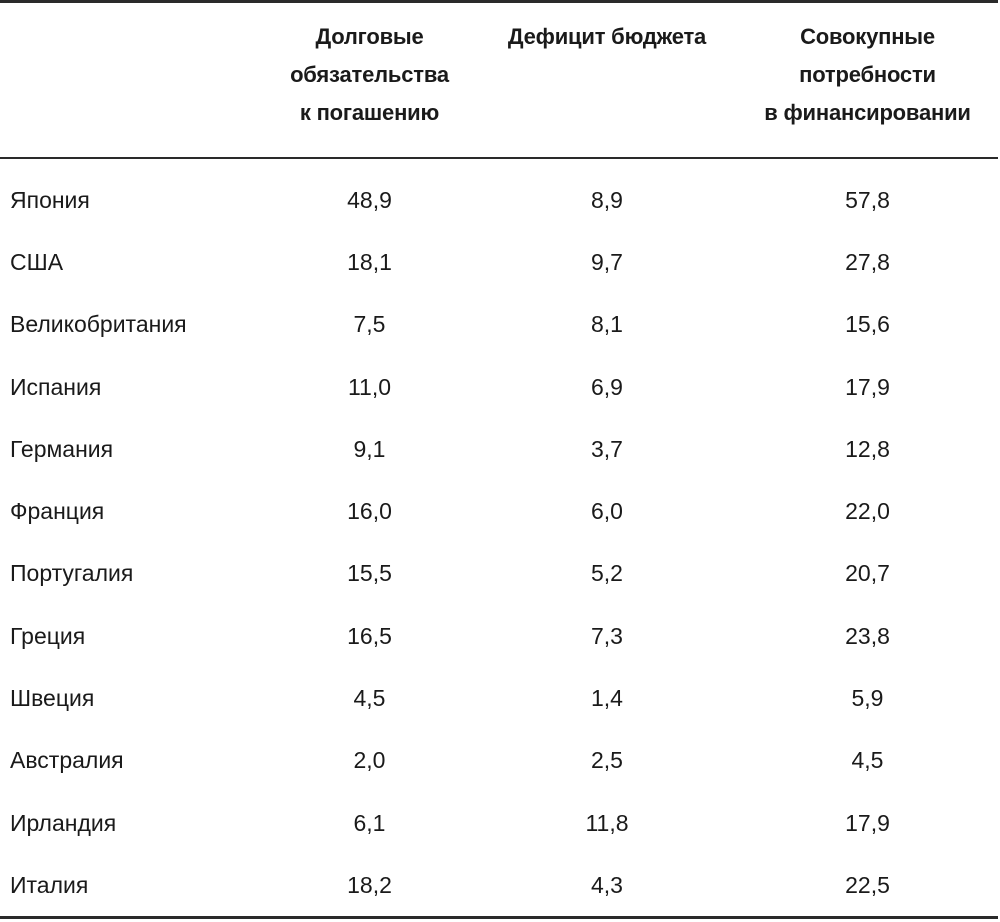 The image size is (1000, 922). What do you see at coordinates (499, 325) in the screenshot?
I see `table-row: Великобритания 7,5 8,1 15,6` at bounding box center [499, 325].